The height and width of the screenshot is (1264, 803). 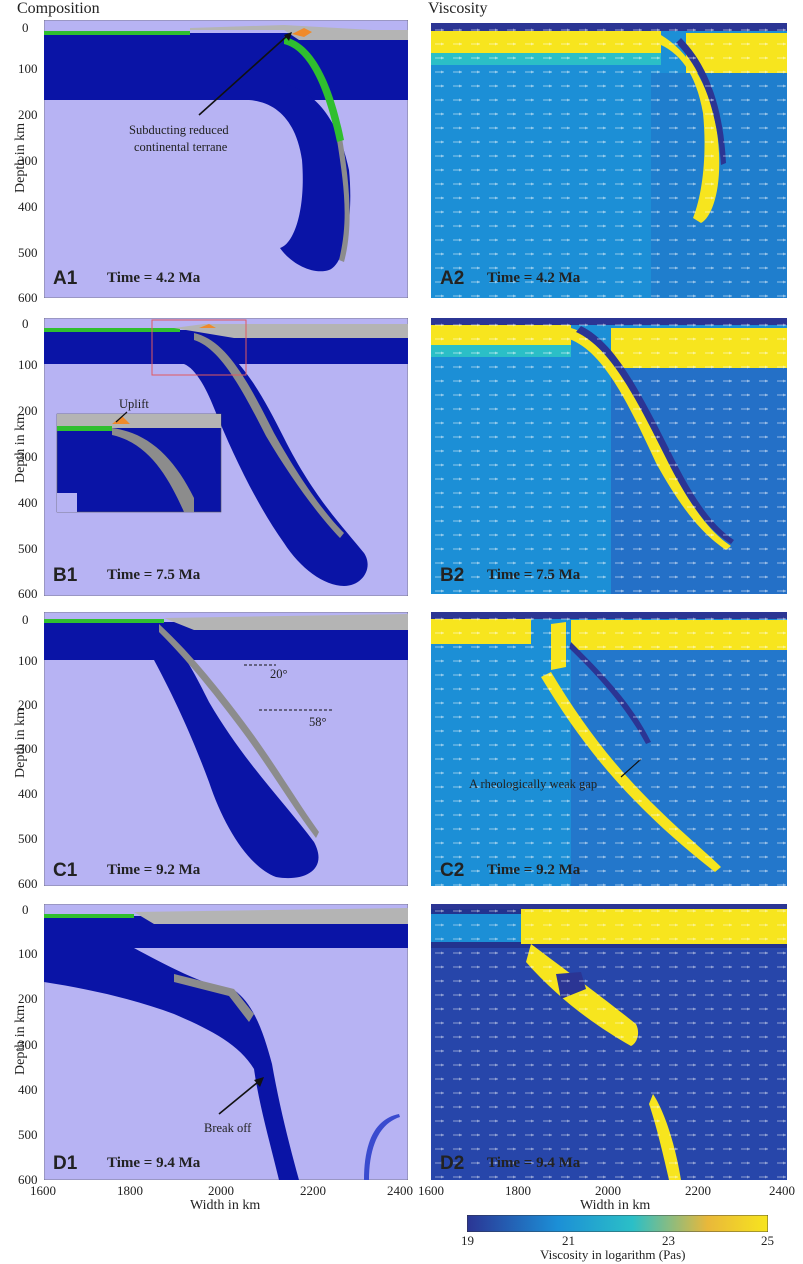 What do you see at coordinates (452, 575) in the screenshot?
I see `panel-label-b2: B2` at bounding box center [452, 575].